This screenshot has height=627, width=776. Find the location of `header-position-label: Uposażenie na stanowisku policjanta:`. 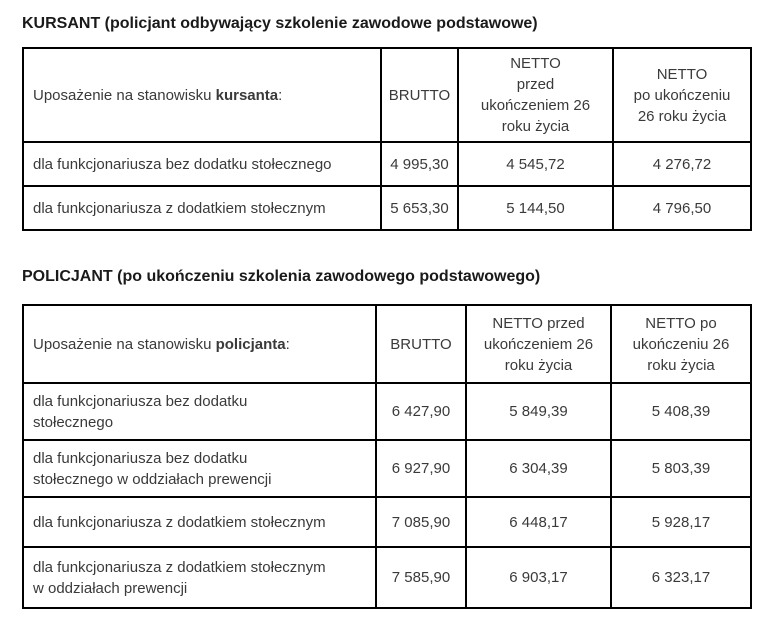

header-position-label: Uposażenie na stanowisku policjanta: is located at coordinates (199, 344).